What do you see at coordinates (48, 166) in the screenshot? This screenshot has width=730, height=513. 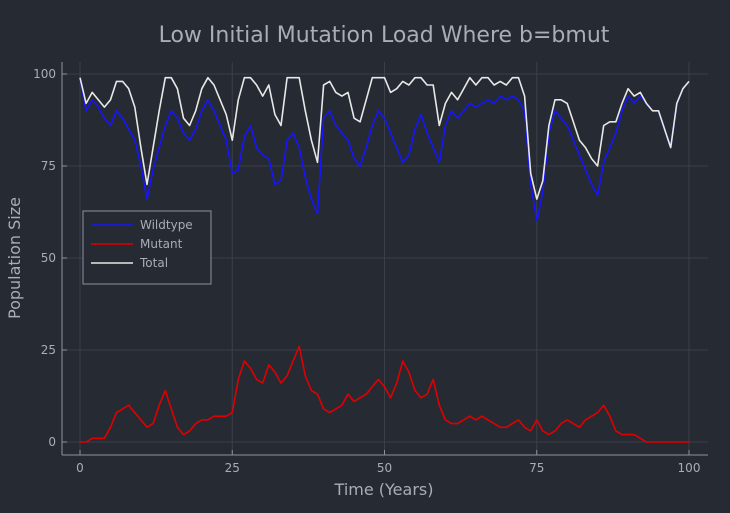 I see `y-tick-label: 75` at bounding box center [48, 166].